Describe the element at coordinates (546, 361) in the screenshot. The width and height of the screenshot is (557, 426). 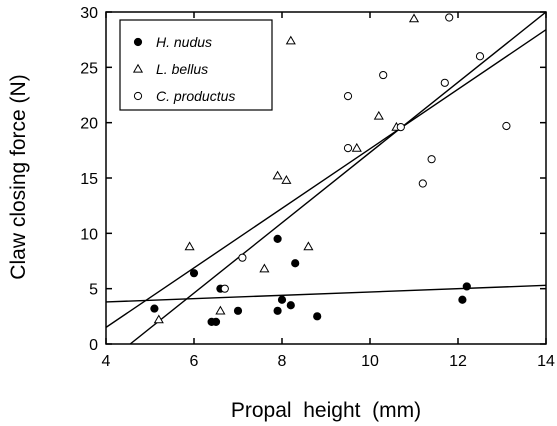
I see `x-tick-label: 14` at that location.